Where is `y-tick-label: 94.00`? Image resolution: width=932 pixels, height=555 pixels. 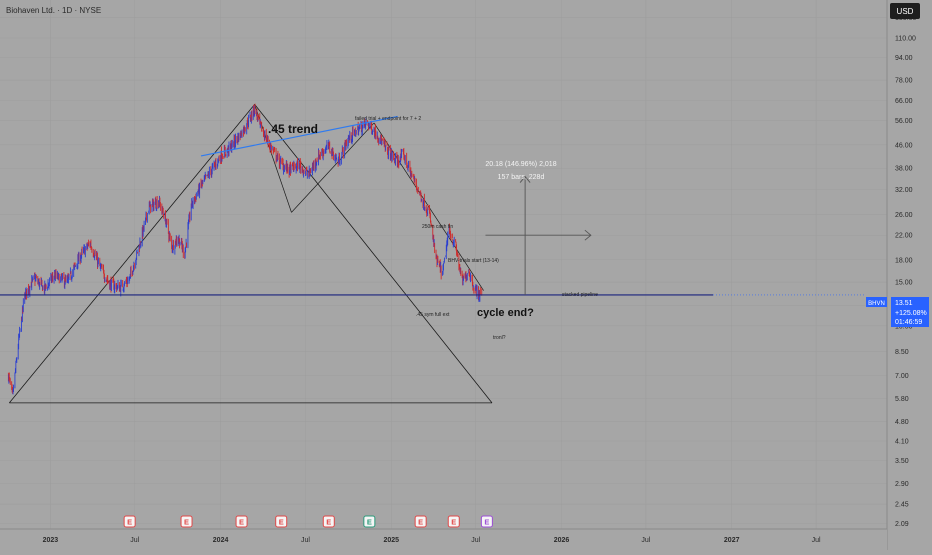
y-tick-label: 94.00 is located at coordinates (904, 58).